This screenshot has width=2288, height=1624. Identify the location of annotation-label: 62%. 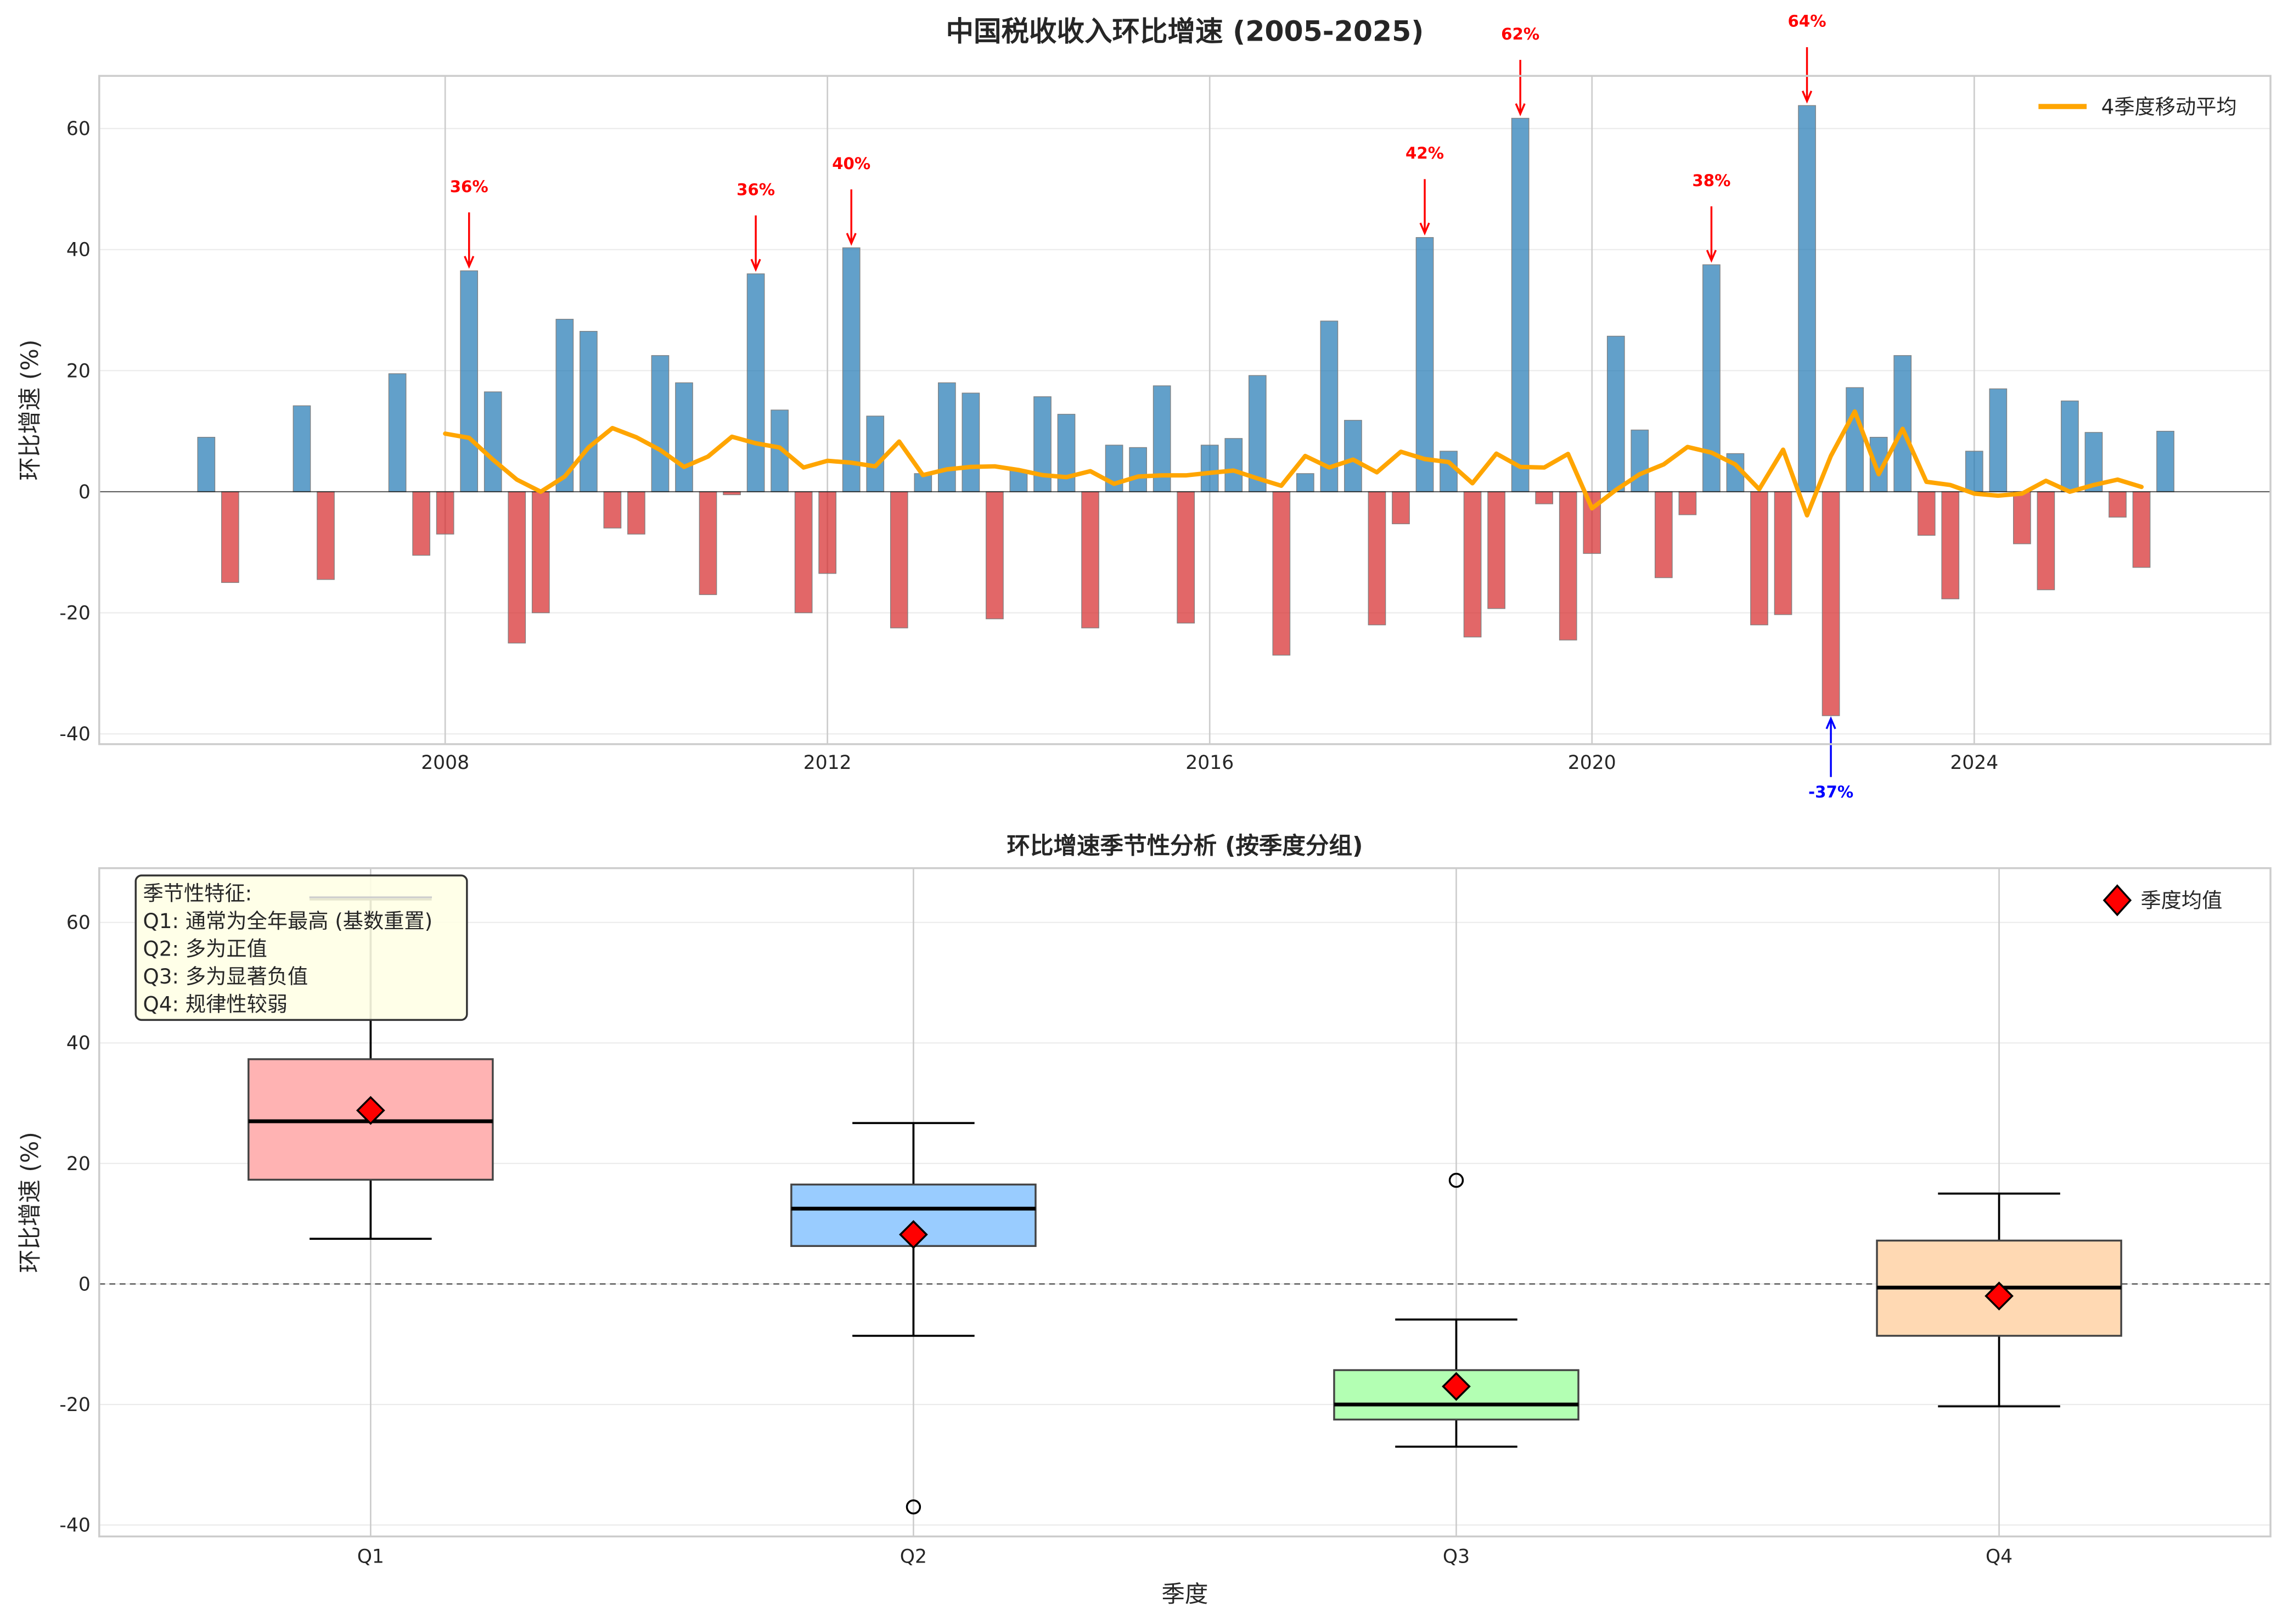
(1520, 34).